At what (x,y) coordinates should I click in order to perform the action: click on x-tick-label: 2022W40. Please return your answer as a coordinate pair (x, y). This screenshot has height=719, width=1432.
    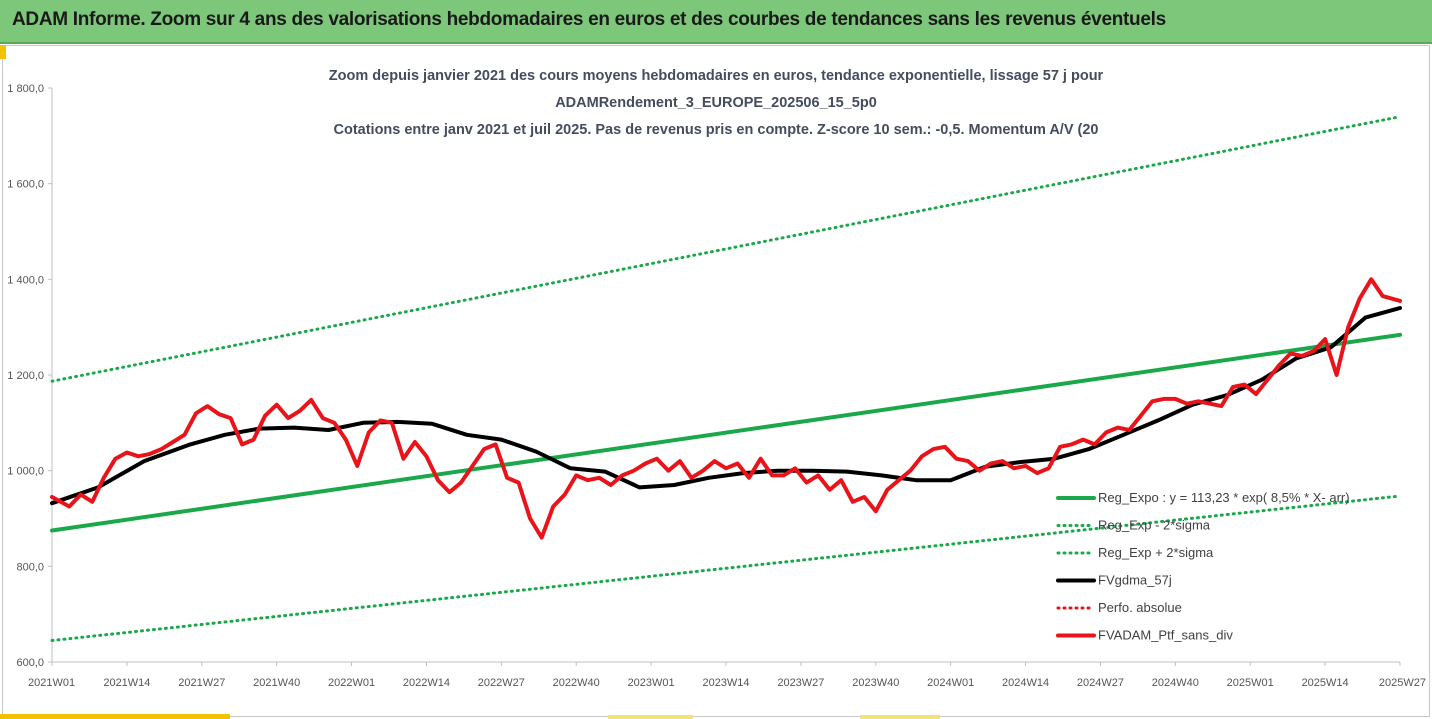
    Looking at the image, I should click on (576, 683).